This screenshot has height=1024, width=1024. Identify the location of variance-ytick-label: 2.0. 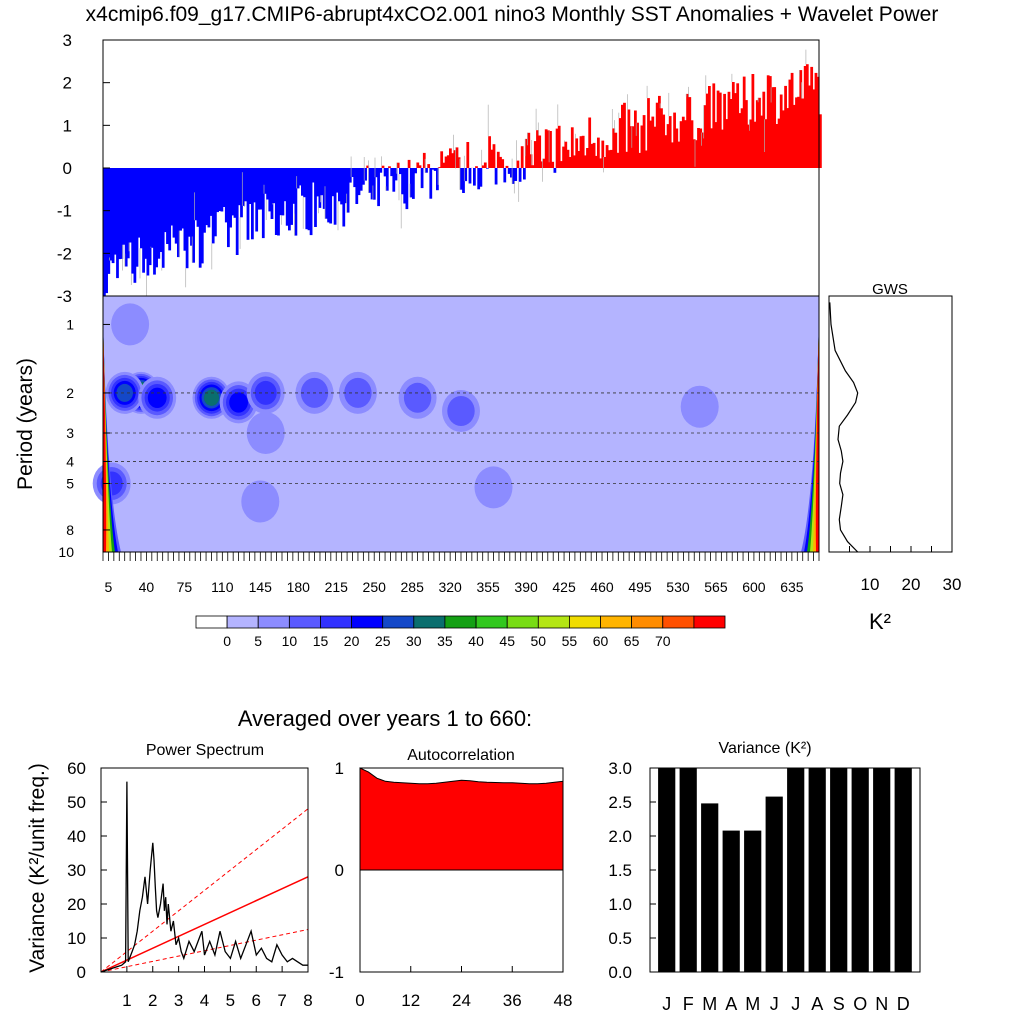
(620, 836).